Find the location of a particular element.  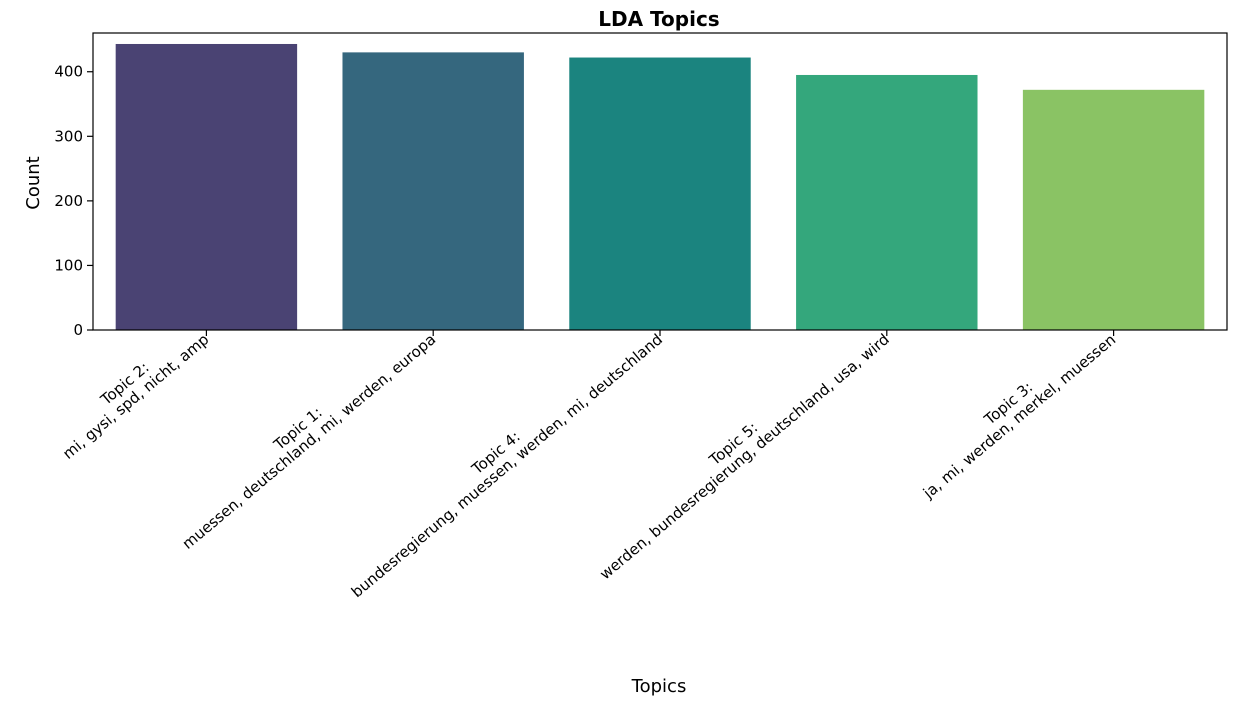

y-tick-label-2: 200 is located at coordinates (68, 201).